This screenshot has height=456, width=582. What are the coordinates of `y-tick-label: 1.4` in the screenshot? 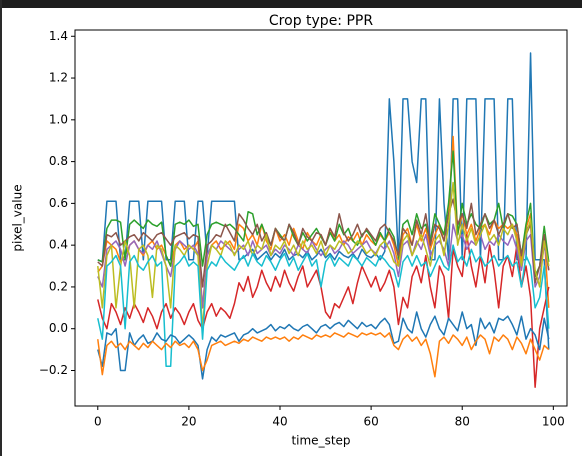 It's located at (58, 36).